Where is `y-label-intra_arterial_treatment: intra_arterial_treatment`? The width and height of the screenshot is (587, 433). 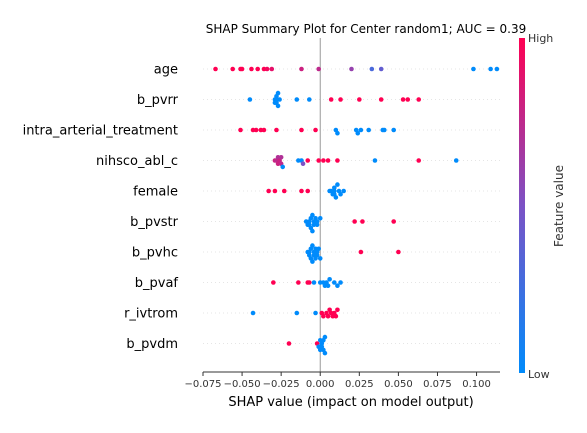 y-label-intra_arterial_treatment: intra_arterial_treatment is located at coordinates (100, 131).